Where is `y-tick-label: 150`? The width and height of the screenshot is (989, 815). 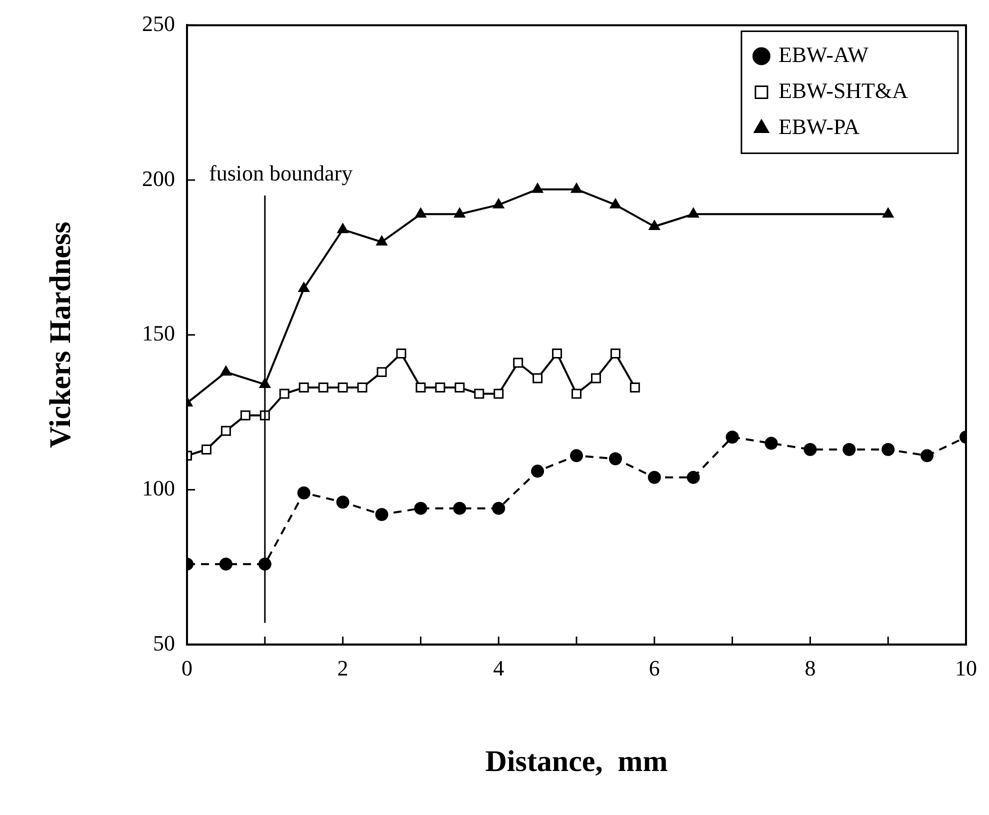
y-tick-label: 150 is located at coordinates (158, 333).